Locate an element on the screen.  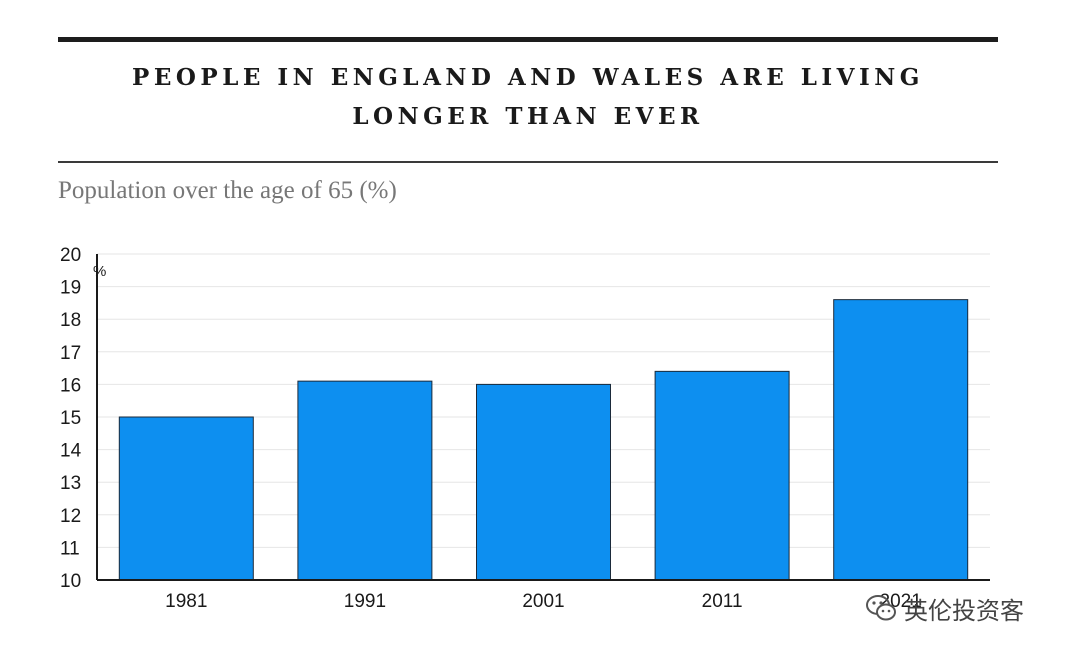
y-tick-label: 15 is located at coordinates (70, 418).